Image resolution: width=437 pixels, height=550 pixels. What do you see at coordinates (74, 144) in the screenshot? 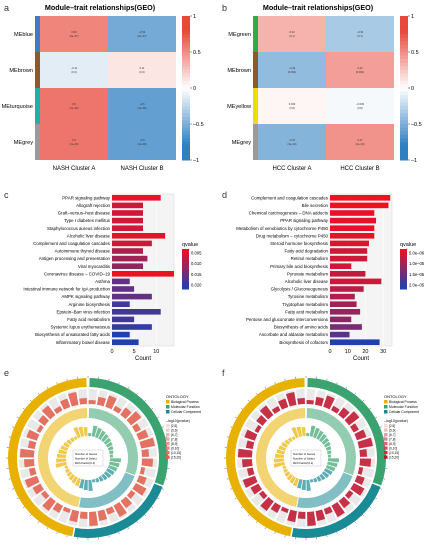
I see `heatmap-a-cell-p-3-0: (1e–09)` at bounding box center [74, 144].